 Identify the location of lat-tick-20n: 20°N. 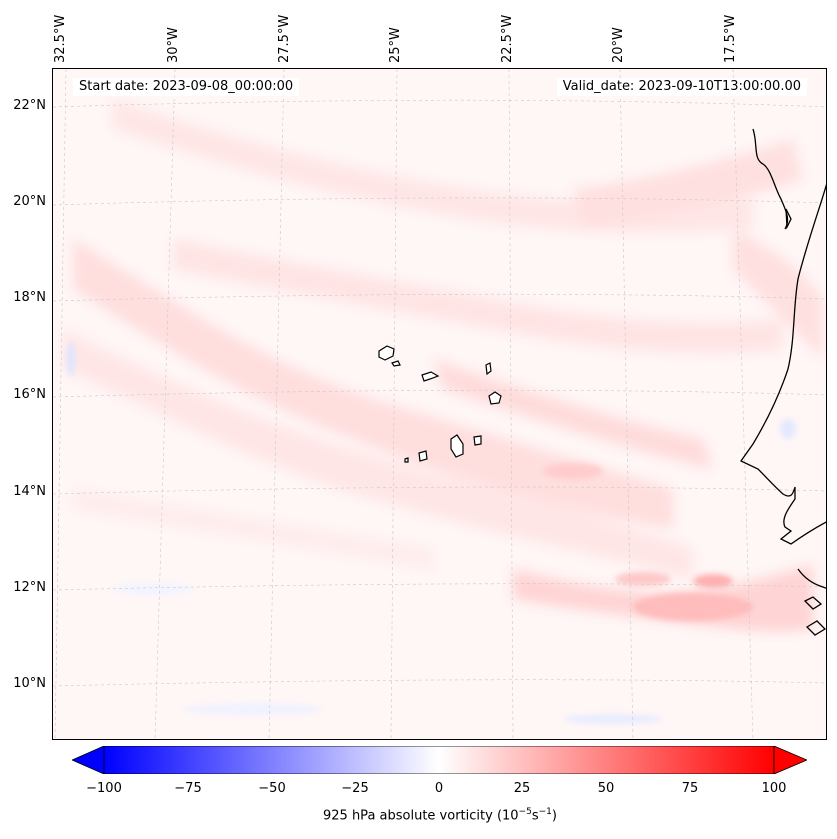
(29, 201).